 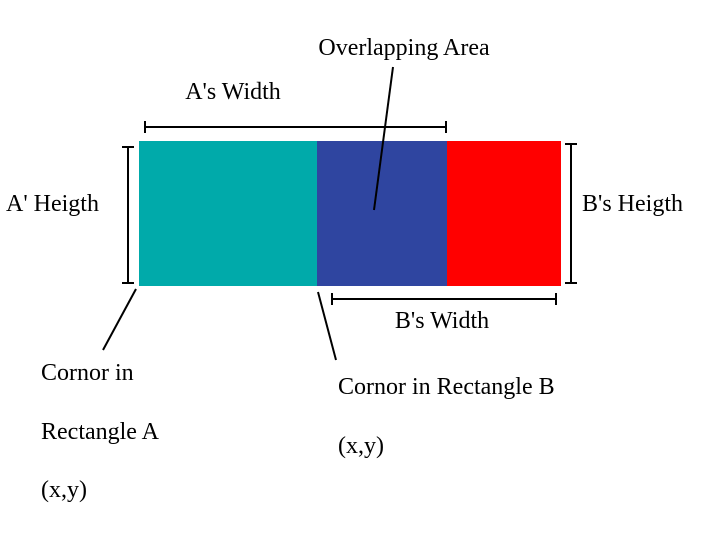 What do you see at coordinates (327, 326) in the screenshot?
I see `corner-b-pointer-line` at bounding box center [327, 326].